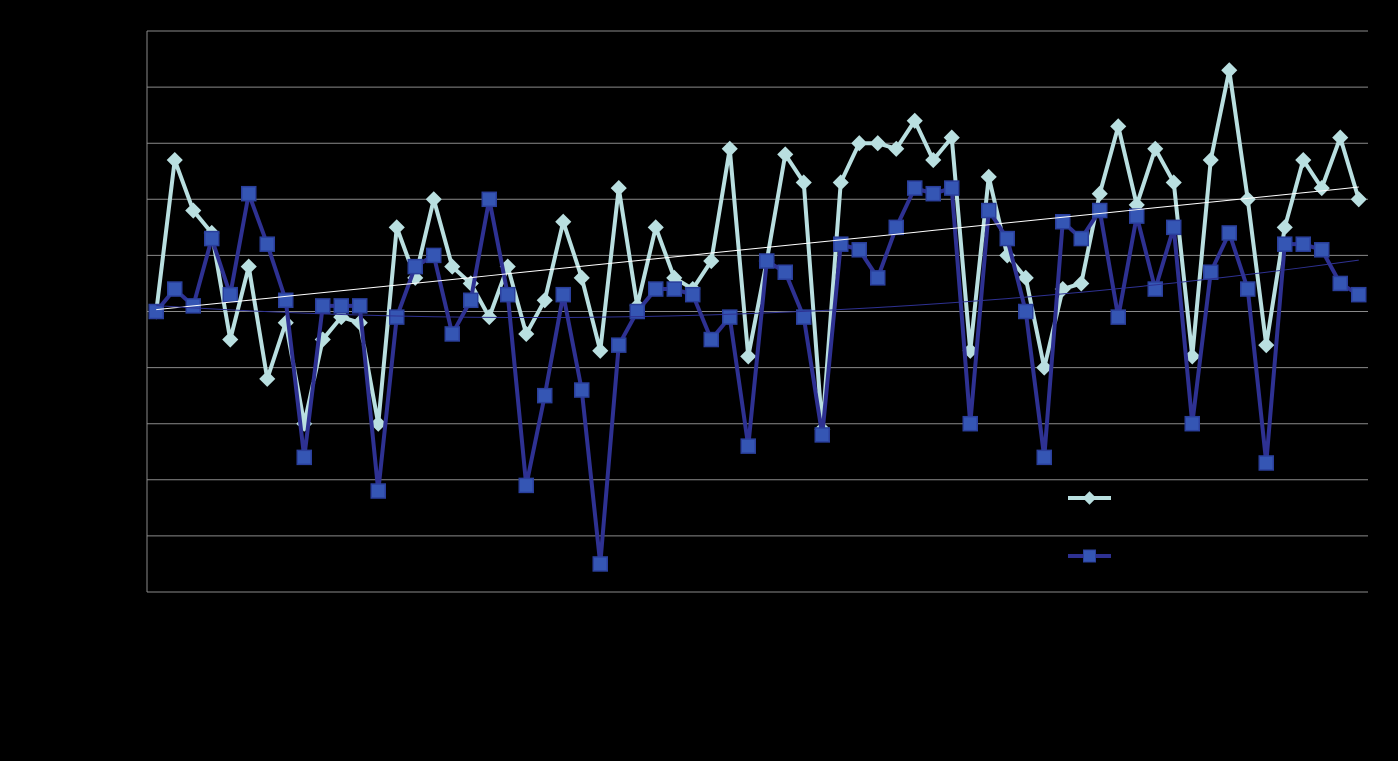 The height and width of the screenshot is (761, 1398). What do you see at coordinates (131, 535) in the screenshot?
I see `y-tick-label: -4` at bounding box center [131, 535].